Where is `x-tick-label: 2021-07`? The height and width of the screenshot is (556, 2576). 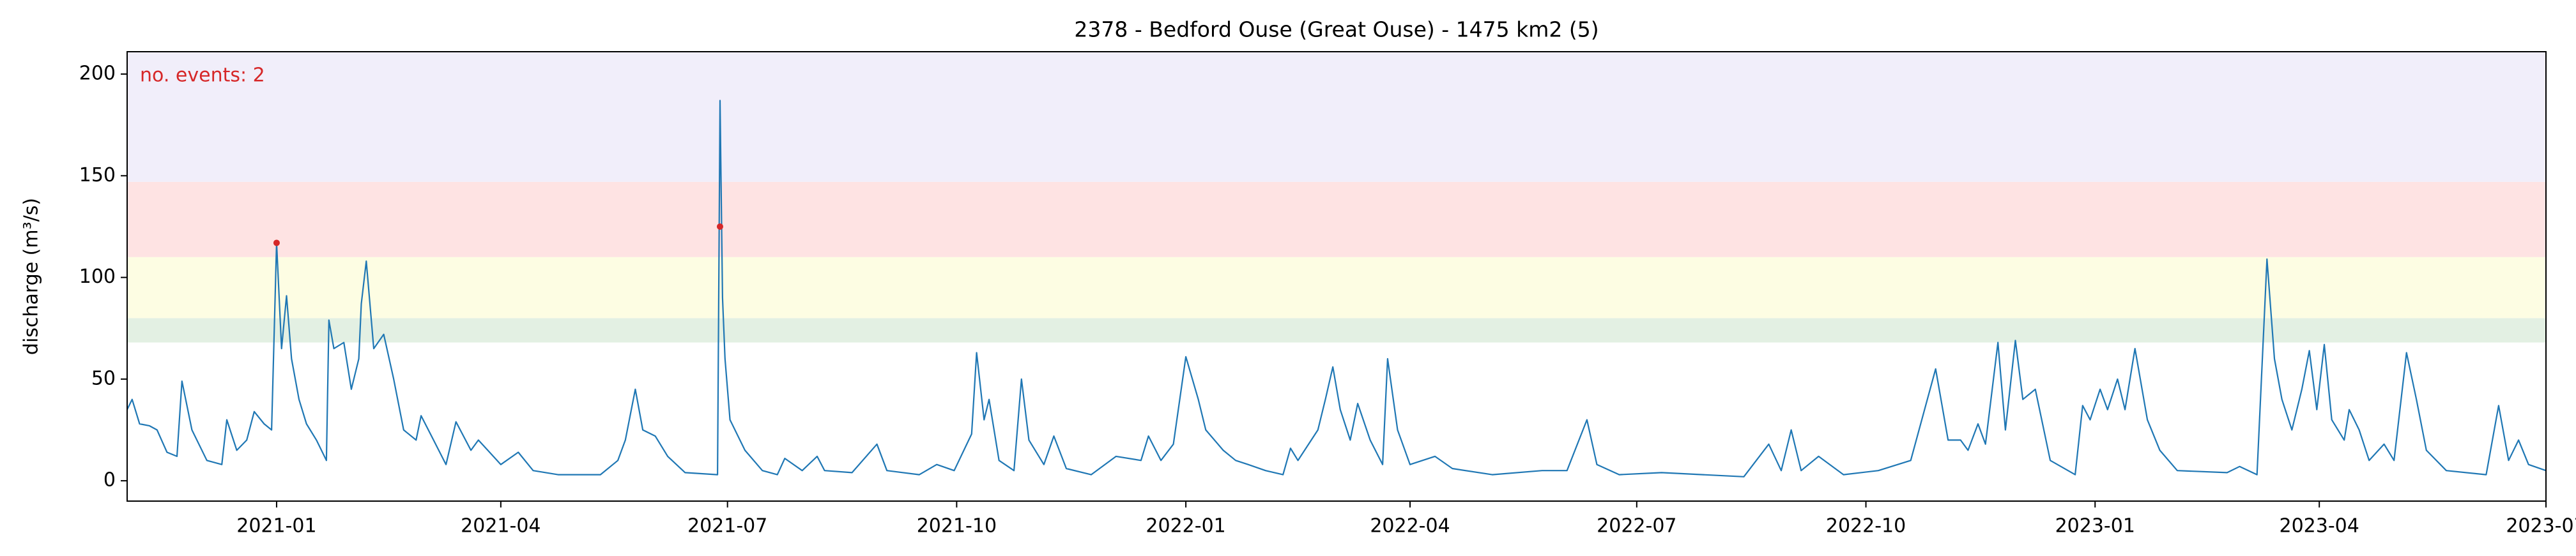
x-tick-label: 2021-07 is located at coordinates (727, 526).